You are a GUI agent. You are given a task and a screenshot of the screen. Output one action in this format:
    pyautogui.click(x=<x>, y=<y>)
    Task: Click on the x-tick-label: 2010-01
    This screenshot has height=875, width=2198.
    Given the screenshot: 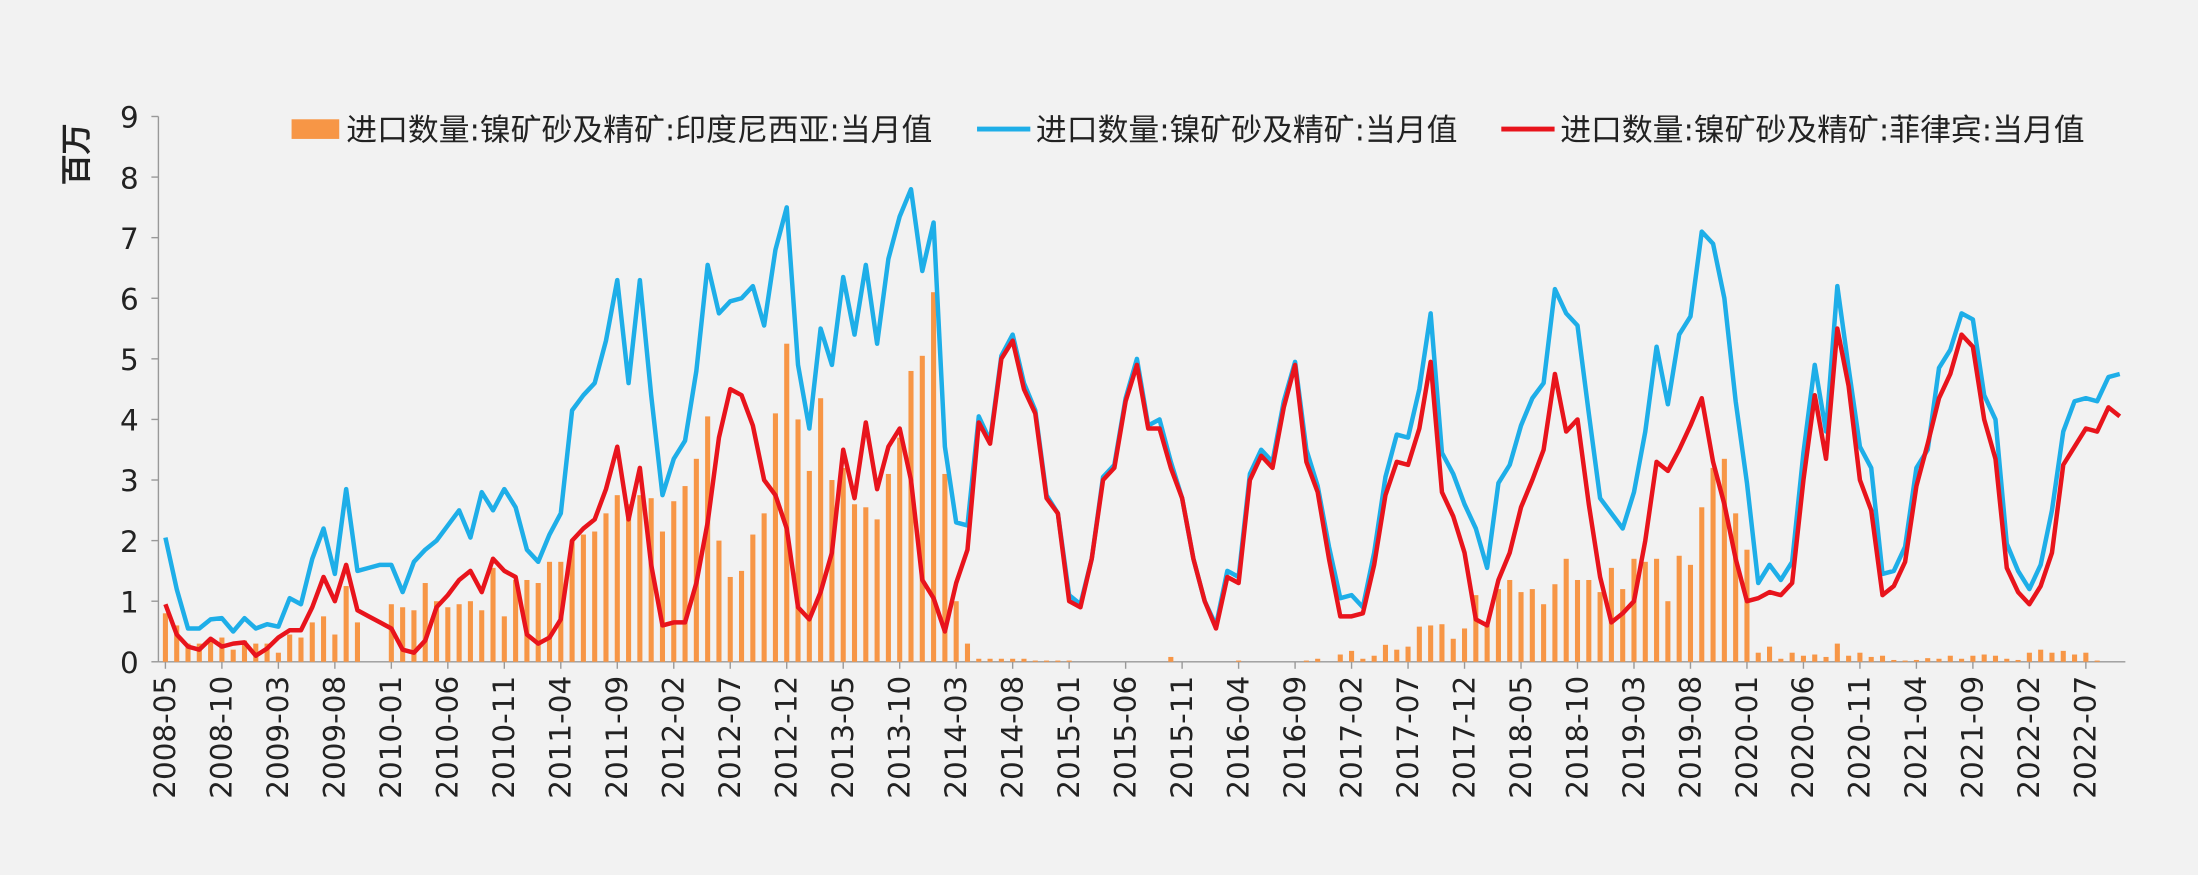 What is the action you would take?
    pyautogui.click(x=391, y=737)
    